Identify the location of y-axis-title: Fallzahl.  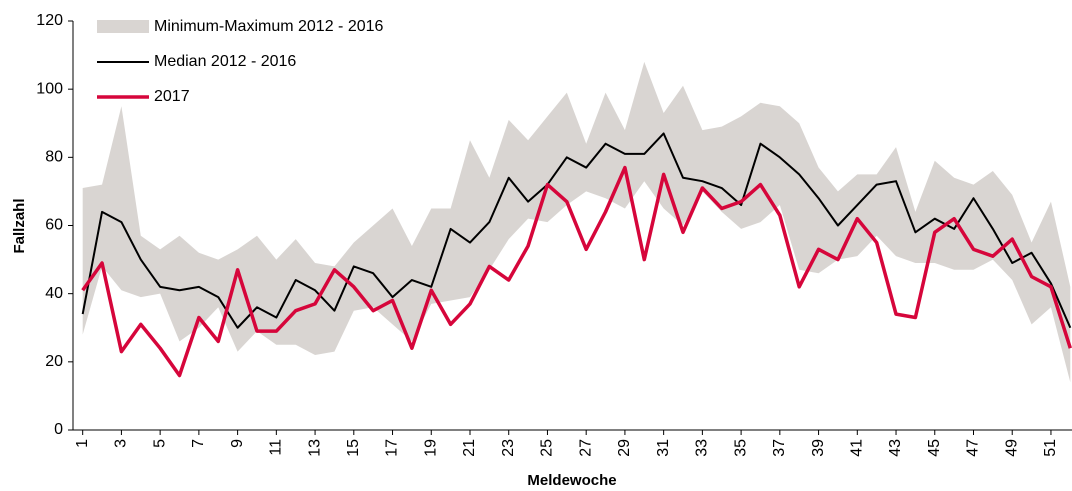
(19, 225).